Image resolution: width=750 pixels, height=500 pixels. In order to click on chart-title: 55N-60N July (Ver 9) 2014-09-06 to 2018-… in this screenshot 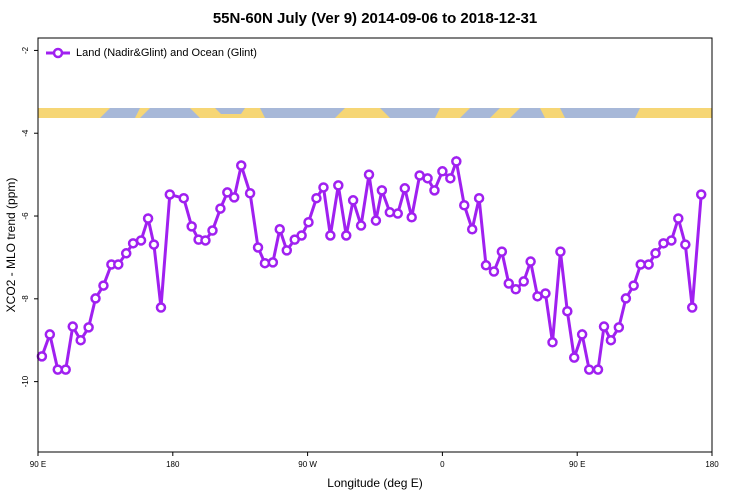, I will do `click(375, 18)`.